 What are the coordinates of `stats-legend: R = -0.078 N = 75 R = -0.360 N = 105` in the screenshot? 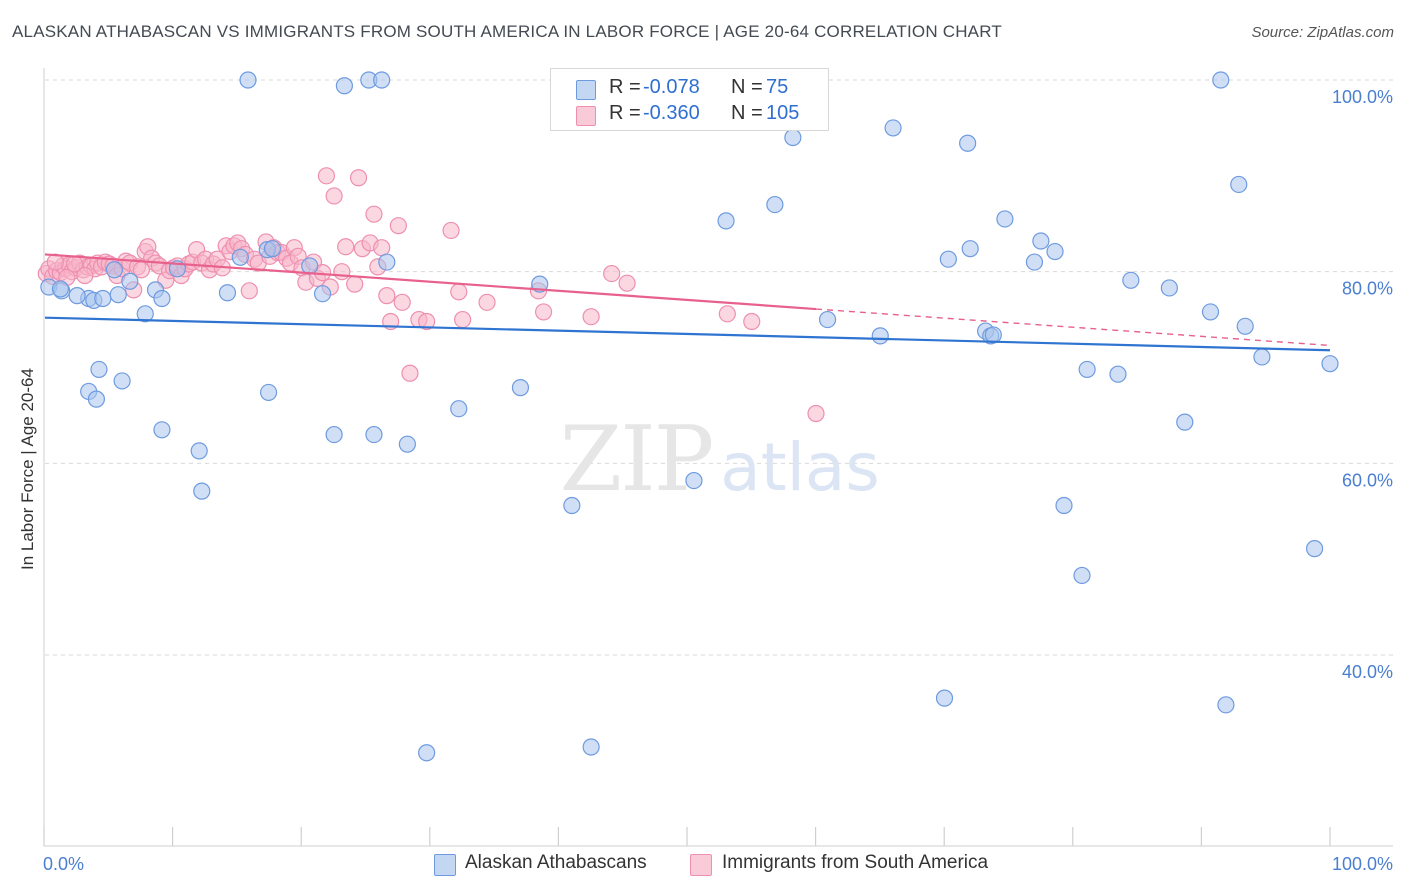 It's located at (689, 99).